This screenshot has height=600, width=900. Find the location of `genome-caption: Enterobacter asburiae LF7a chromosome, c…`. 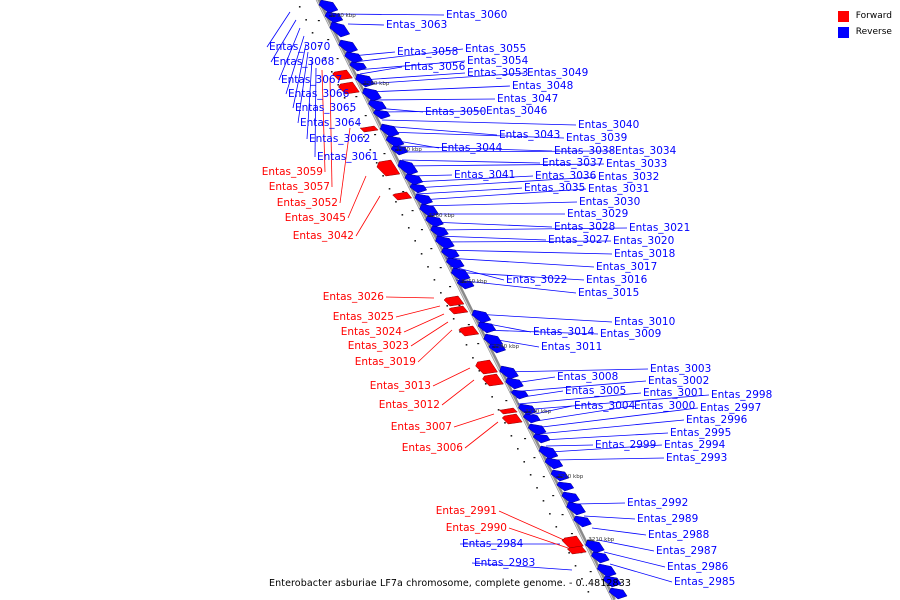

genome-caption: Enterobacter asburiae LF7a chromosome, c… is located at coordinates (450, 583).